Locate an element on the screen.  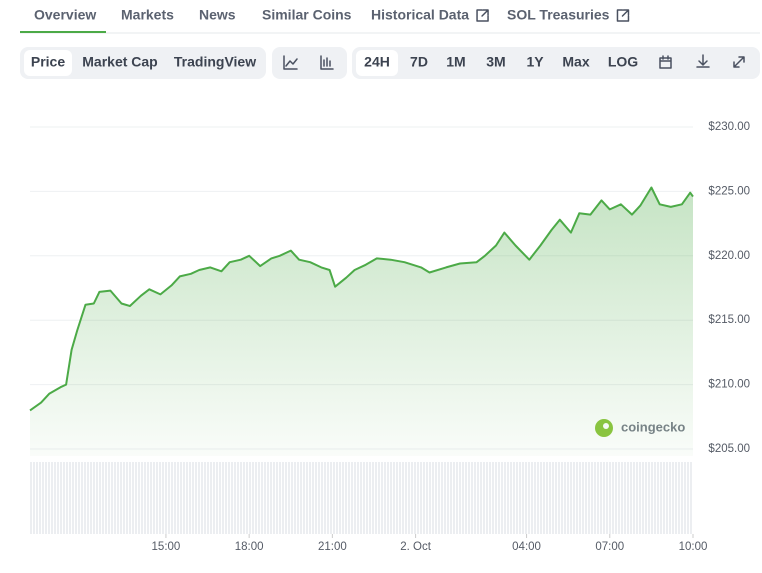
view-button: Market Cap is located at coordinates (119, 62).